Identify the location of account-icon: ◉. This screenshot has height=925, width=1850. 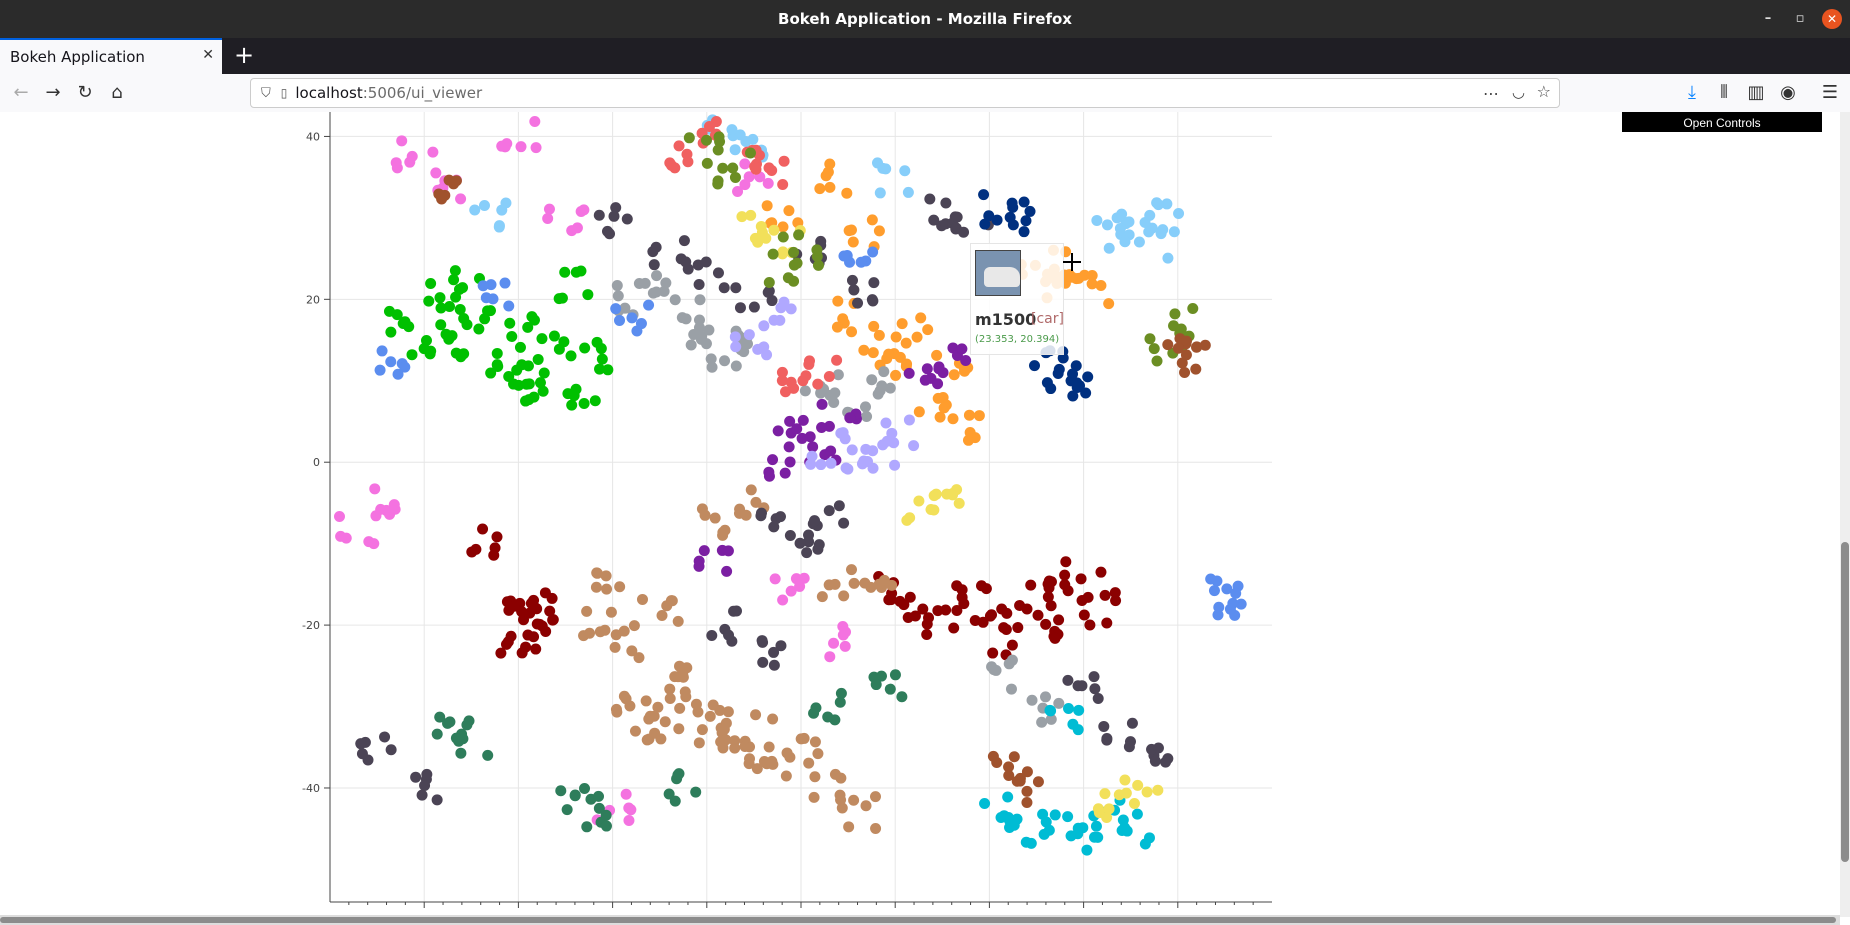
(1788, 92).